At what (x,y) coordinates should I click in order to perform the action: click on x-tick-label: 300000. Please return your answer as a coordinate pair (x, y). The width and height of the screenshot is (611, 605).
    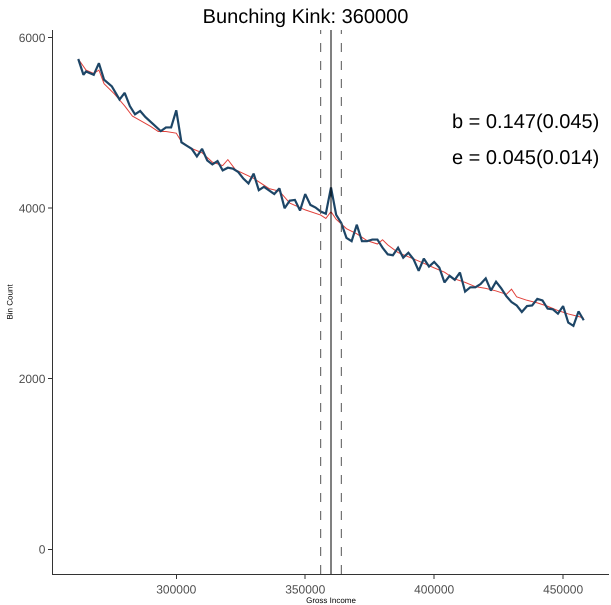
    Looking at the image, I should click on (176, 589).